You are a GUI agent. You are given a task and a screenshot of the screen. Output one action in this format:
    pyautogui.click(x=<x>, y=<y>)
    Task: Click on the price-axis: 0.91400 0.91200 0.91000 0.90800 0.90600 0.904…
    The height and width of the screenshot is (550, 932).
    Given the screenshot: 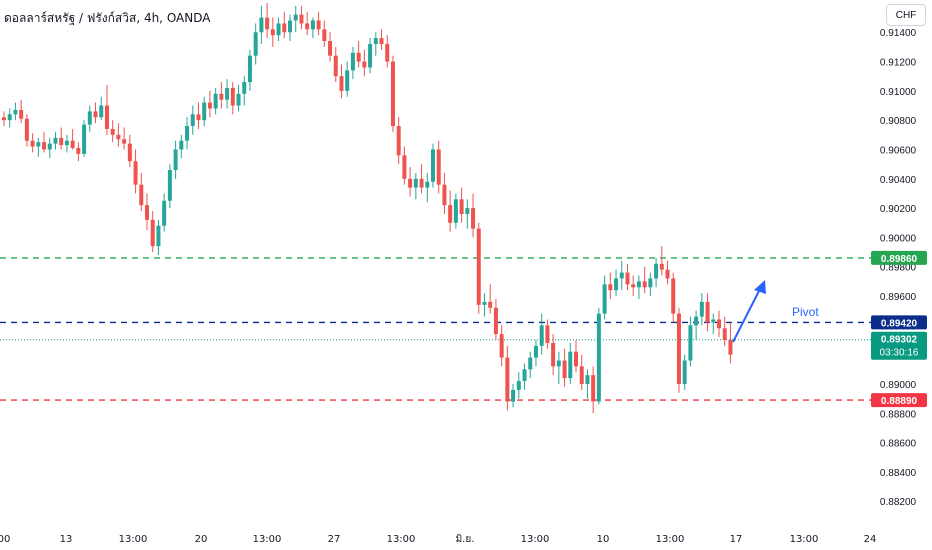 What is the action you would take?
    pyautogui.click(x=898, y=268)
    